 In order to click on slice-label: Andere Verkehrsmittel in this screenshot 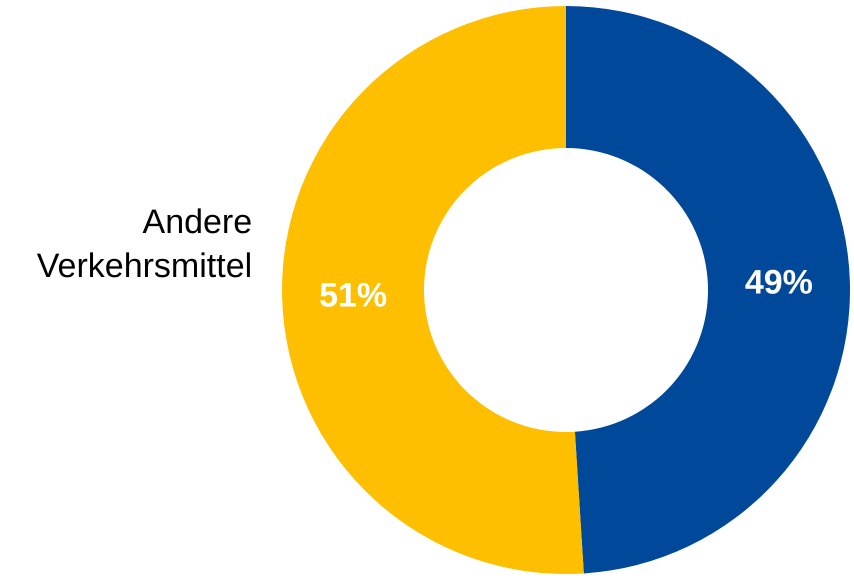, I will do `click(144, 243)`.